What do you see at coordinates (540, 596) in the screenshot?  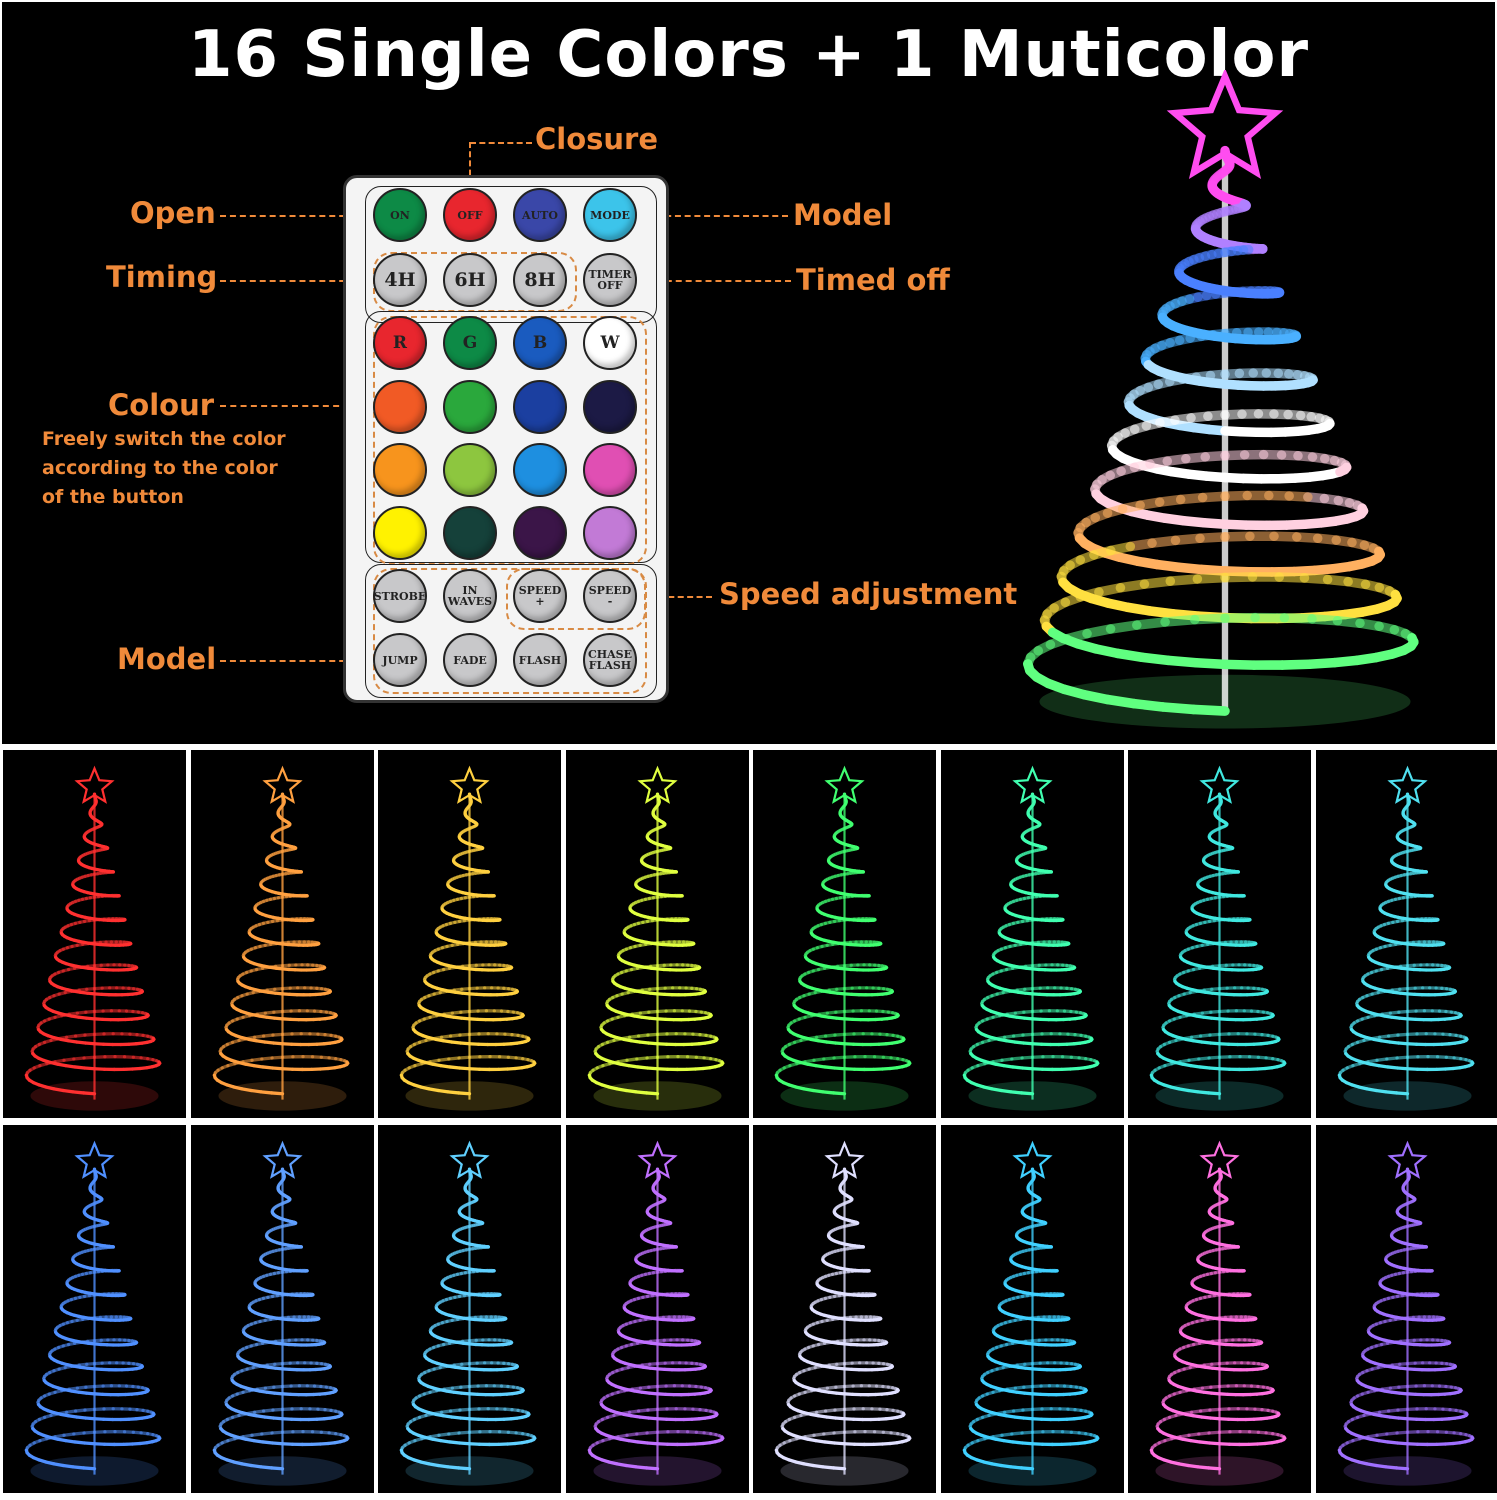 I see `remote-button-speed-: SPEED +` at bounding box center [540, 596].